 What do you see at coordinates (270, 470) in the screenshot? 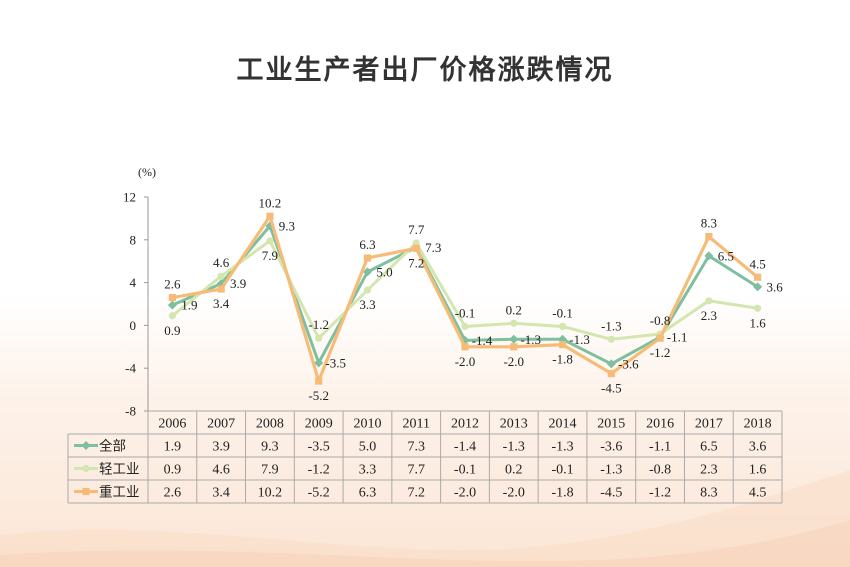
I see `table-cell: 7.9` at bounding box center [270, 470].